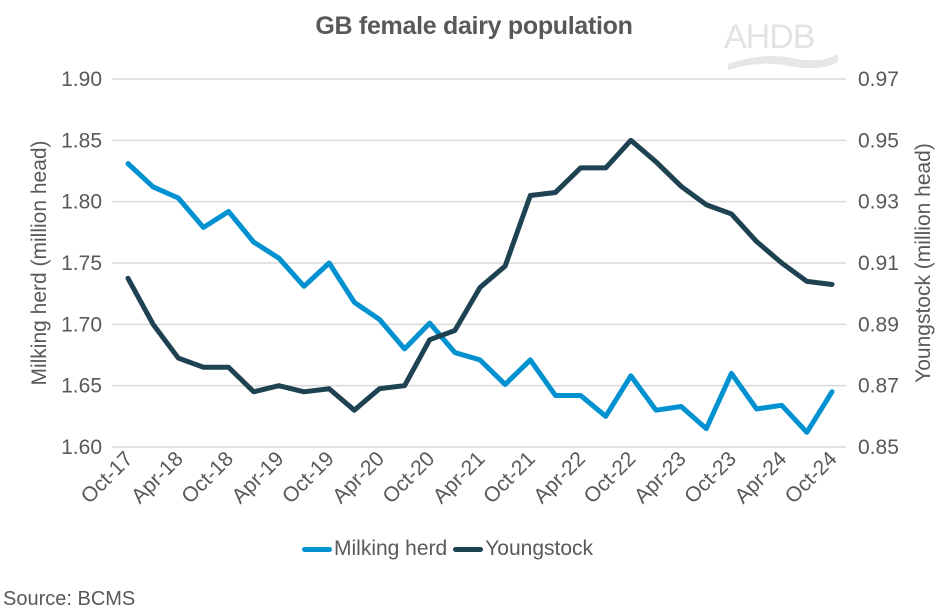  I want to click on x-tick-label: Apr-22, so click(559, 477).